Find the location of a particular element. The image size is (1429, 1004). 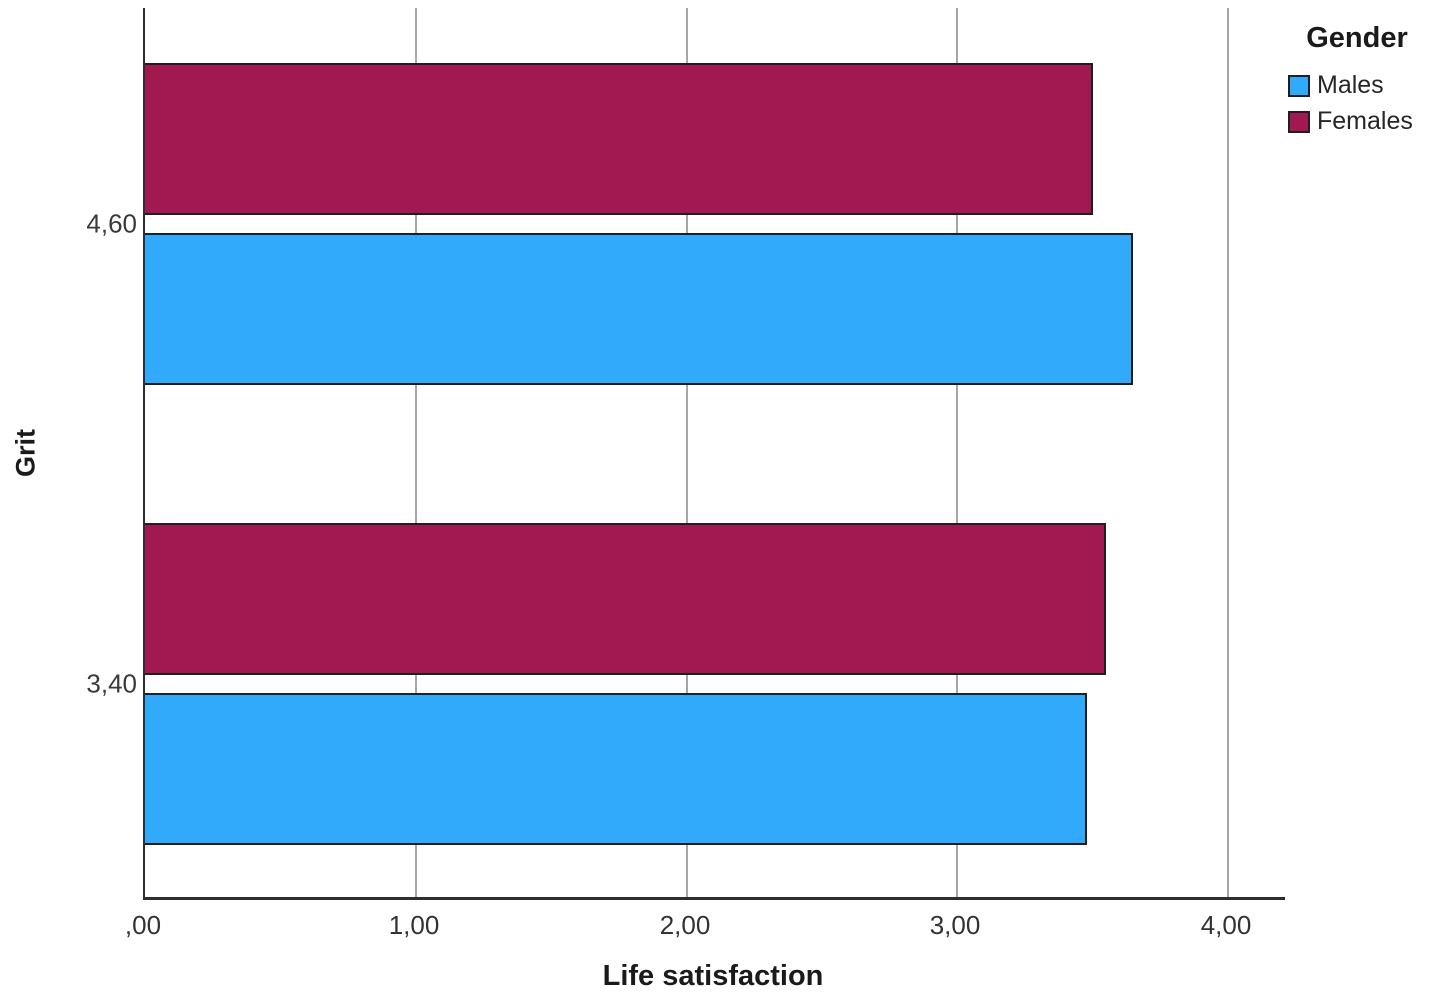

bar-males-4,60 is located at coordinates (639, 309).